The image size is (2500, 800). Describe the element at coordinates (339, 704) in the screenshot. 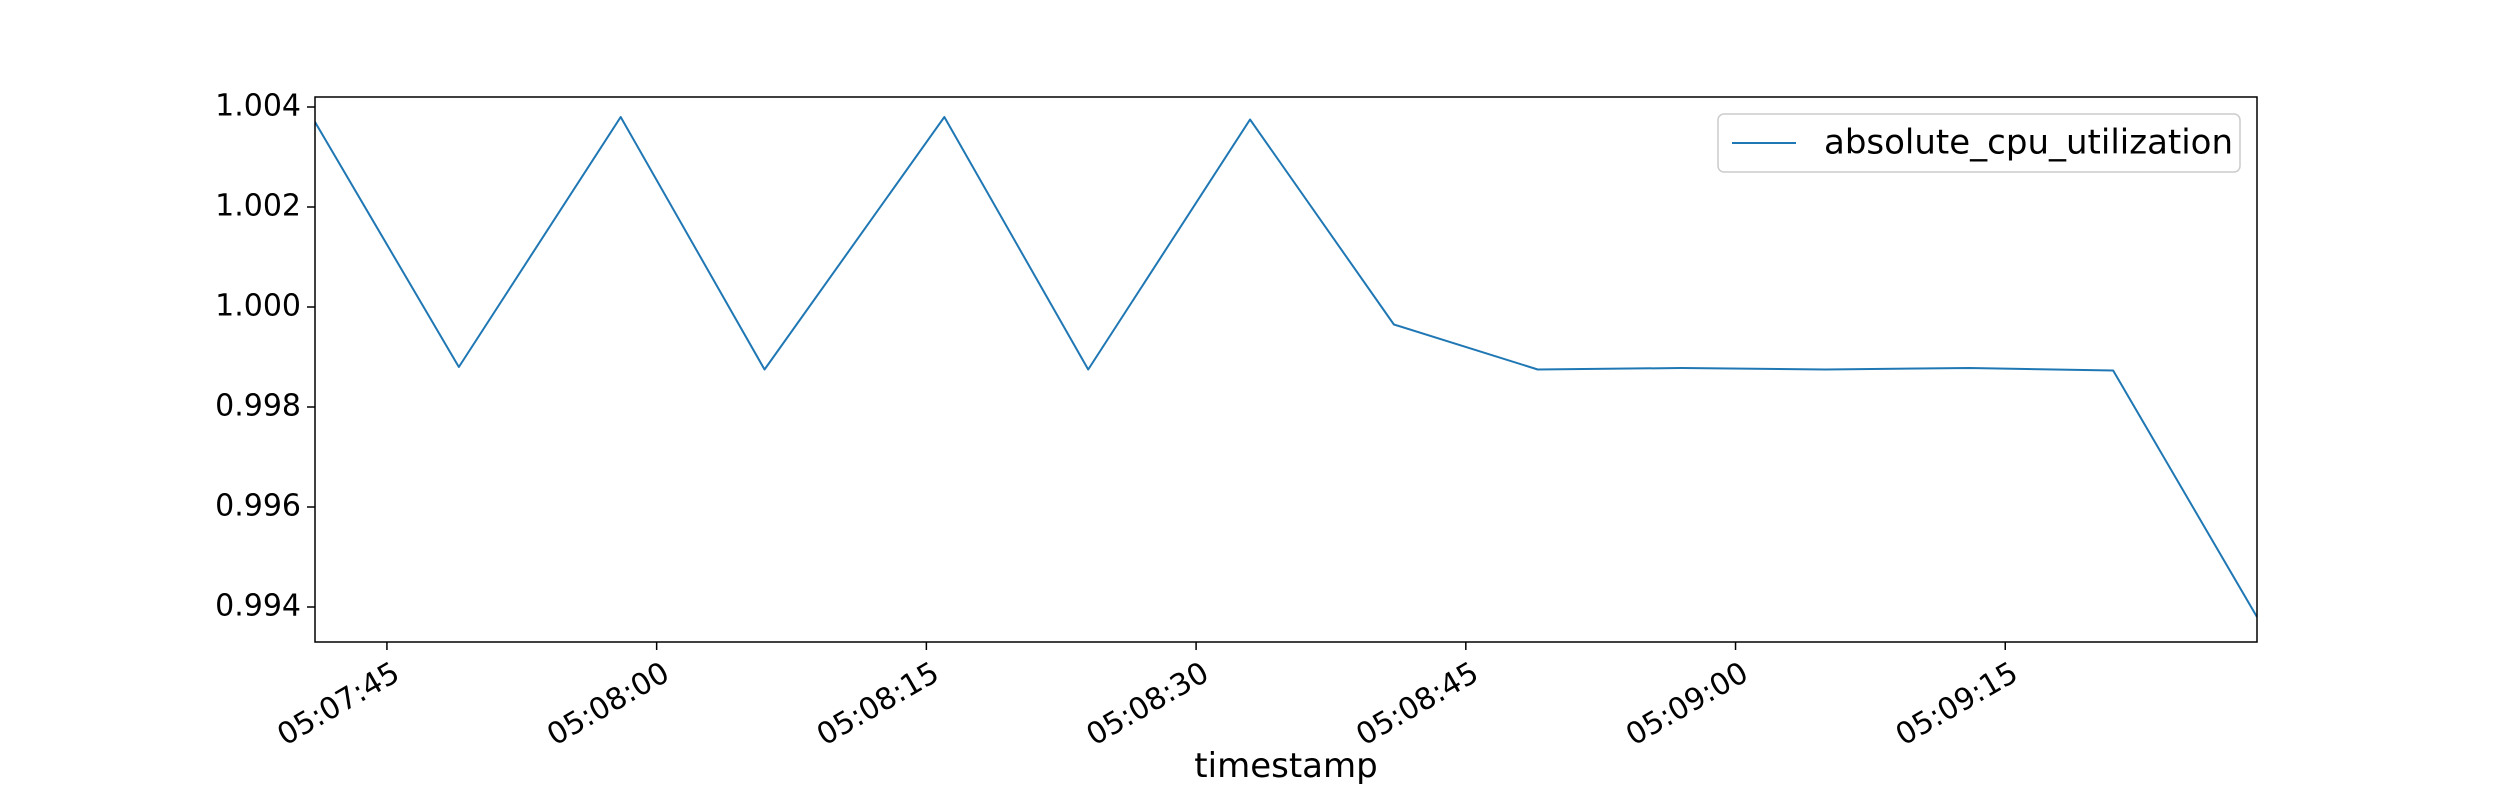

I see `x-tick-label: 05:07:45` at that location.